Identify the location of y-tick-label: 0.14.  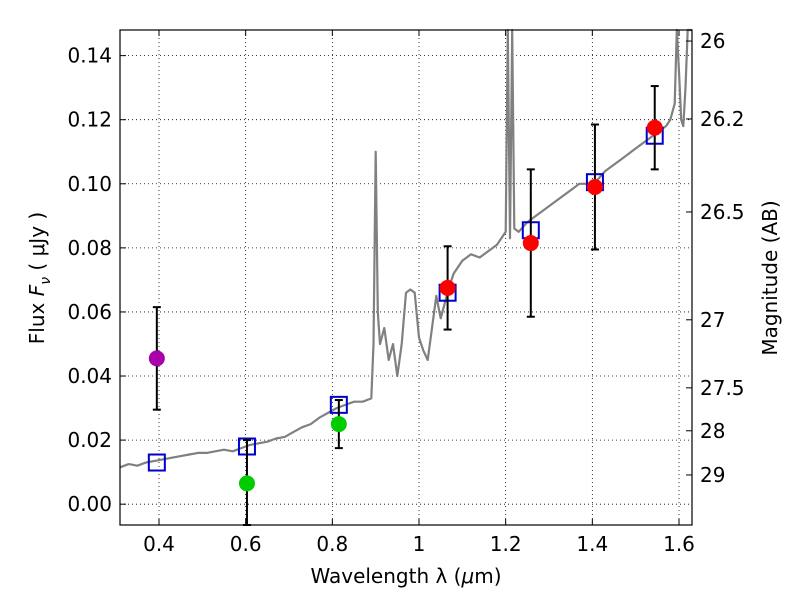
(89, 56).